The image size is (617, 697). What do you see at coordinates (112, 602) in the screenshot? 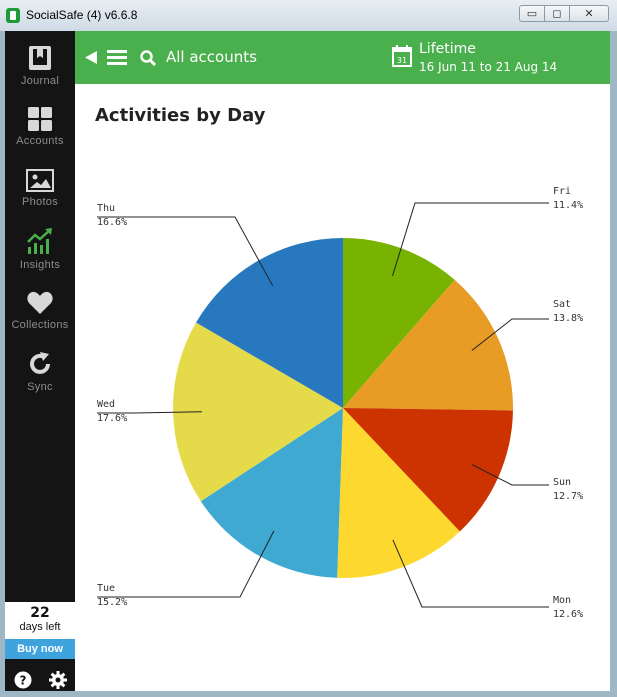
I see `slice-percent-tue: 15.2%` at bounding box center [112, 602].